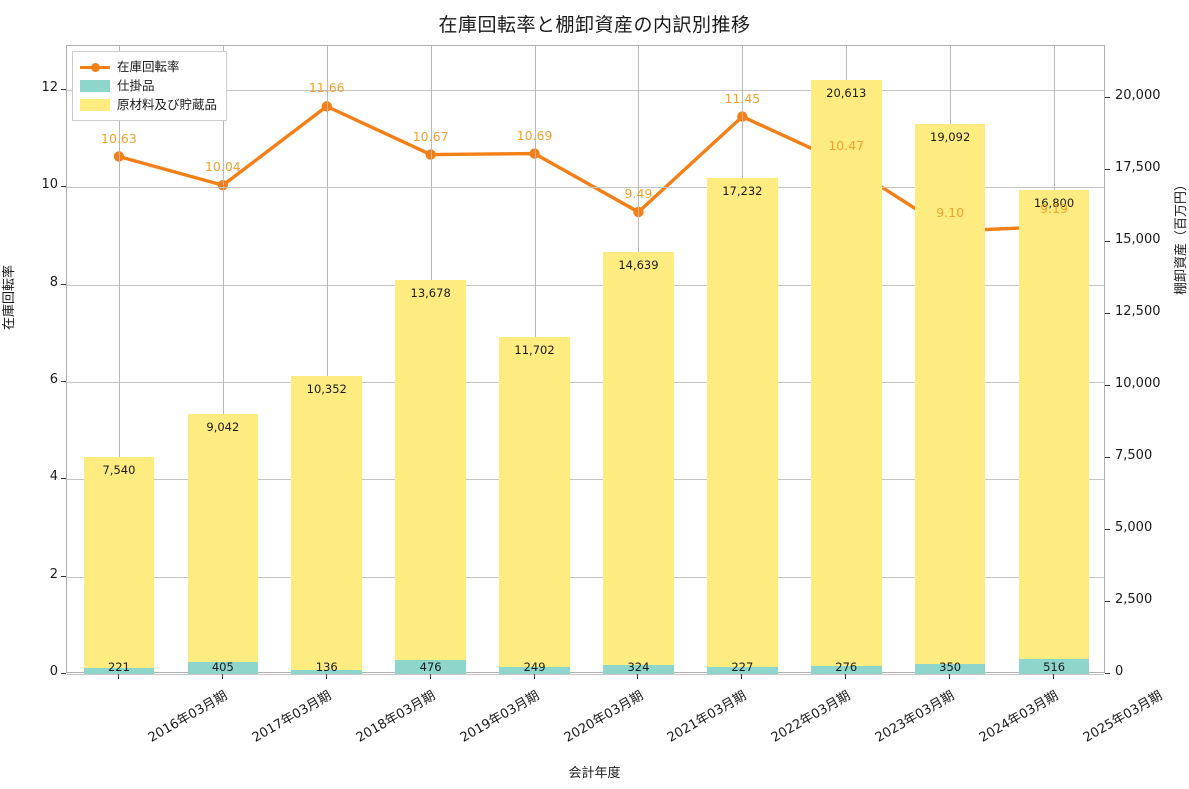 The height and width of the screenshot is (789, 1189). Describe the element at coordinates (1134, 455) in the screenshot. I see `right-axis-tick-label: 7,500` at that location.